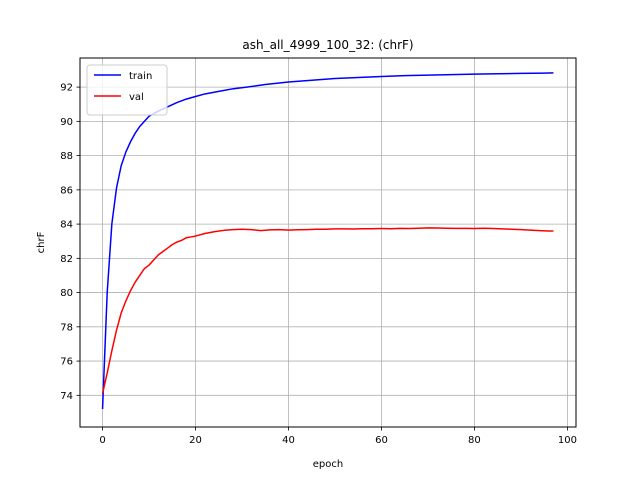  I want to click on legend-label-train: train, so click(140, 76).